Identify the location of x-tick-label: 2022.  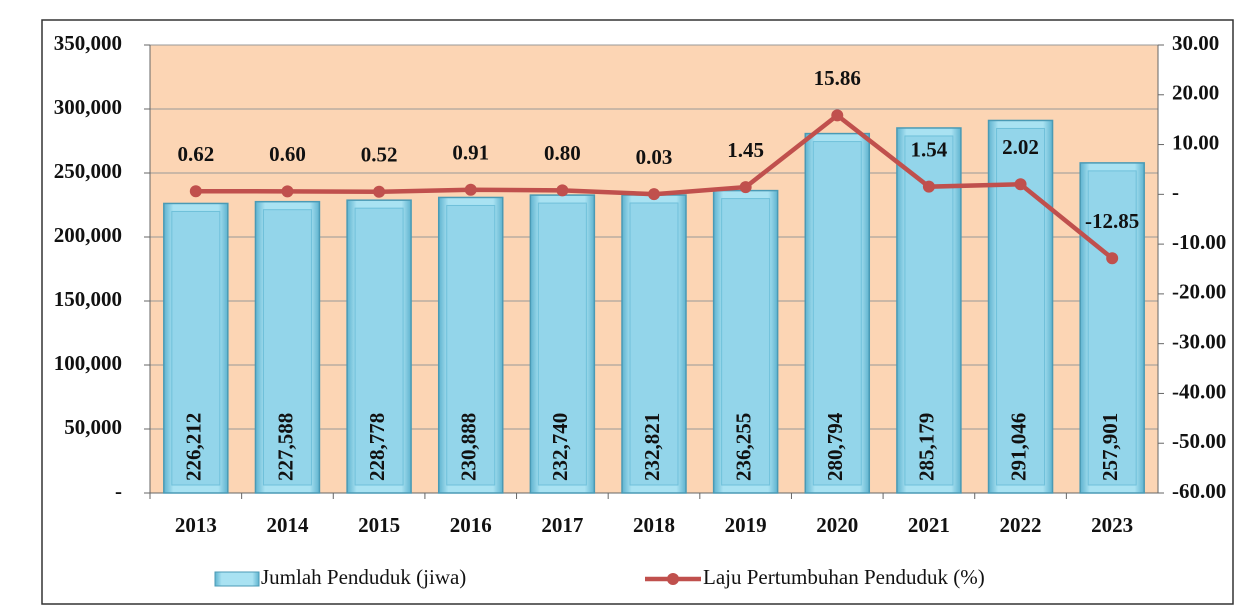
(1021, 525).